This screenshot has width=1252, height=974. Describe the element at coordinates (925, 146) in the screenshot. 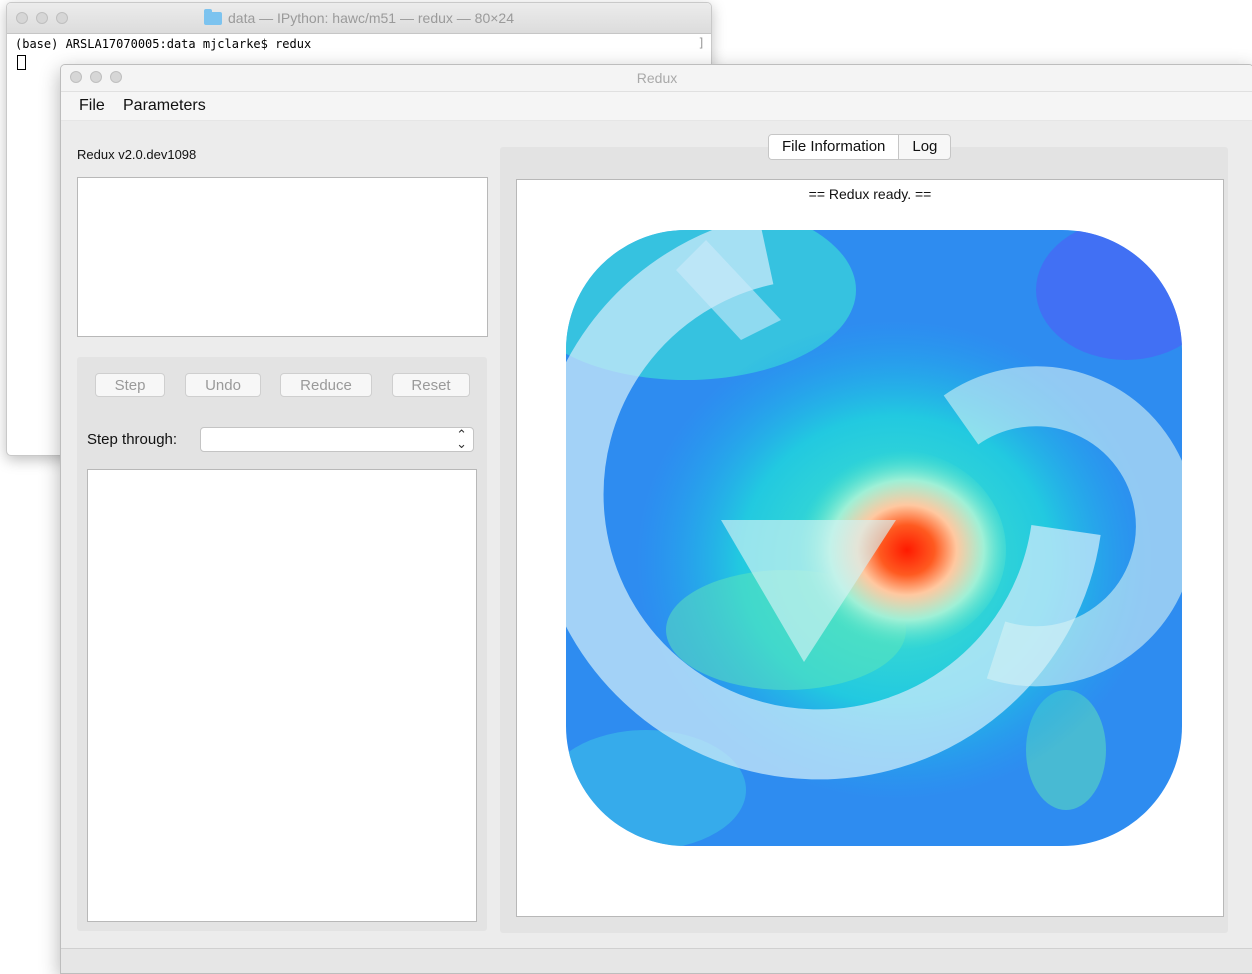

I see `tab-log: Log` at that location.